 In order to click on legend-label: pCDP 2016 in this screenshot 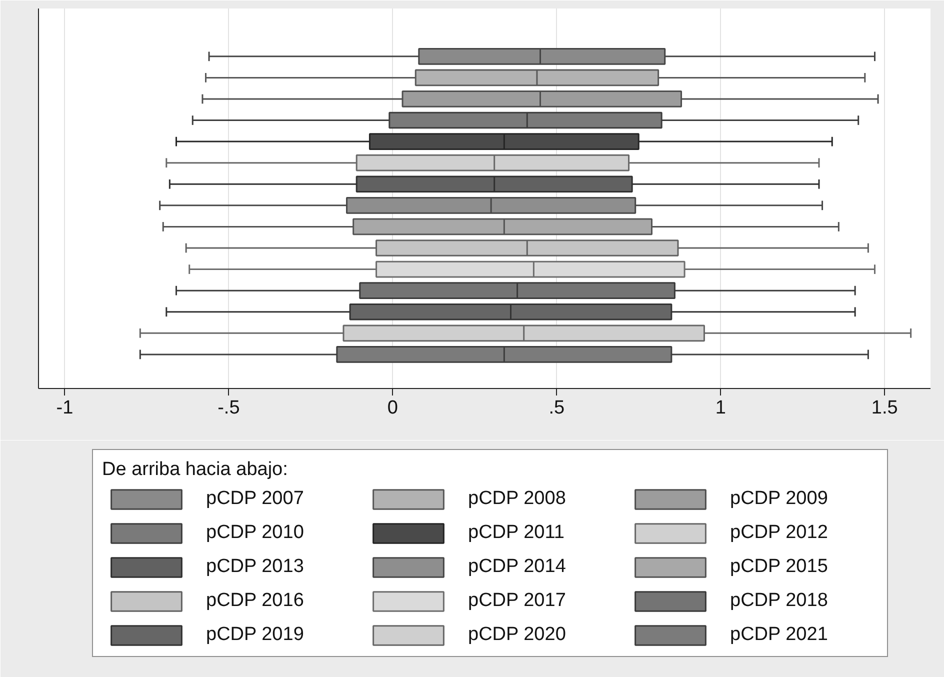, I will do `click(255, 601)`.